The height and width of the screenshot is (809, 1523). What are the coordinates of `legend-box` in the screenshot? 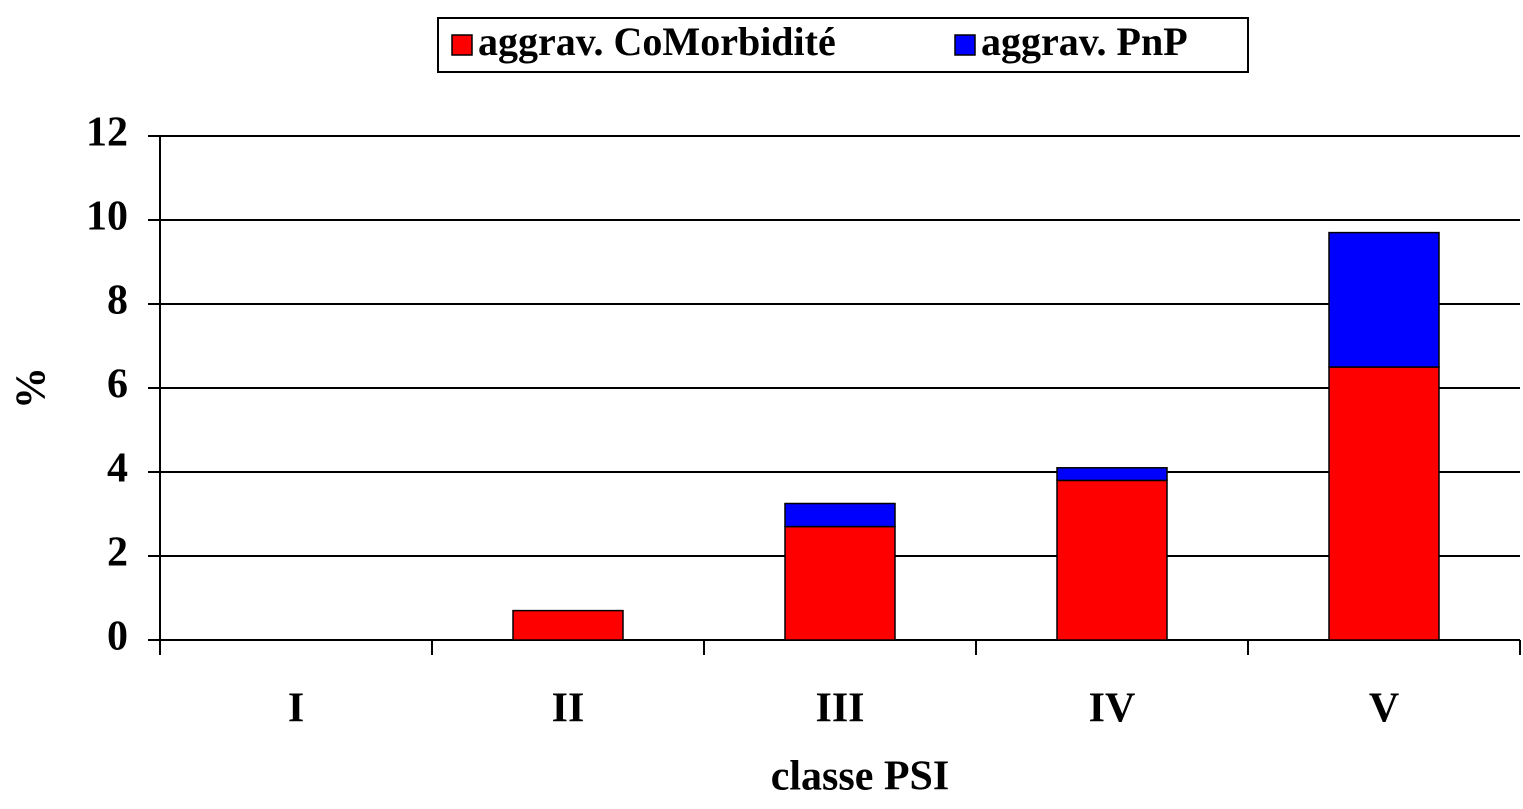 It's located at (843, 45).